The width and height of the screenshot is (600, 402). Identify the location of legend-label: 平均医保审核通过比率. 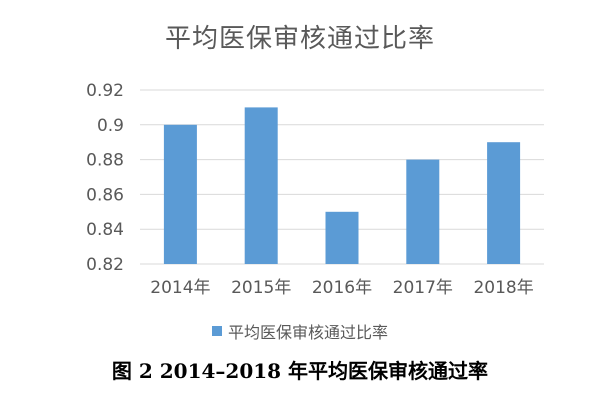
(307, 332).